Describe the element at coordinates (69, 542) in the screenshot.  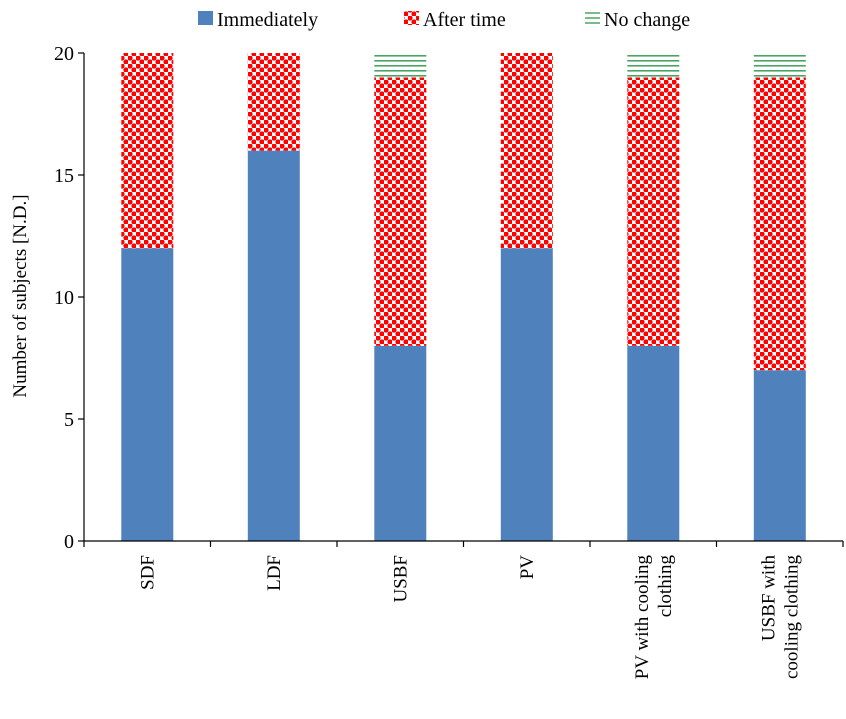
I see `y-tick-label: 0` at that location.